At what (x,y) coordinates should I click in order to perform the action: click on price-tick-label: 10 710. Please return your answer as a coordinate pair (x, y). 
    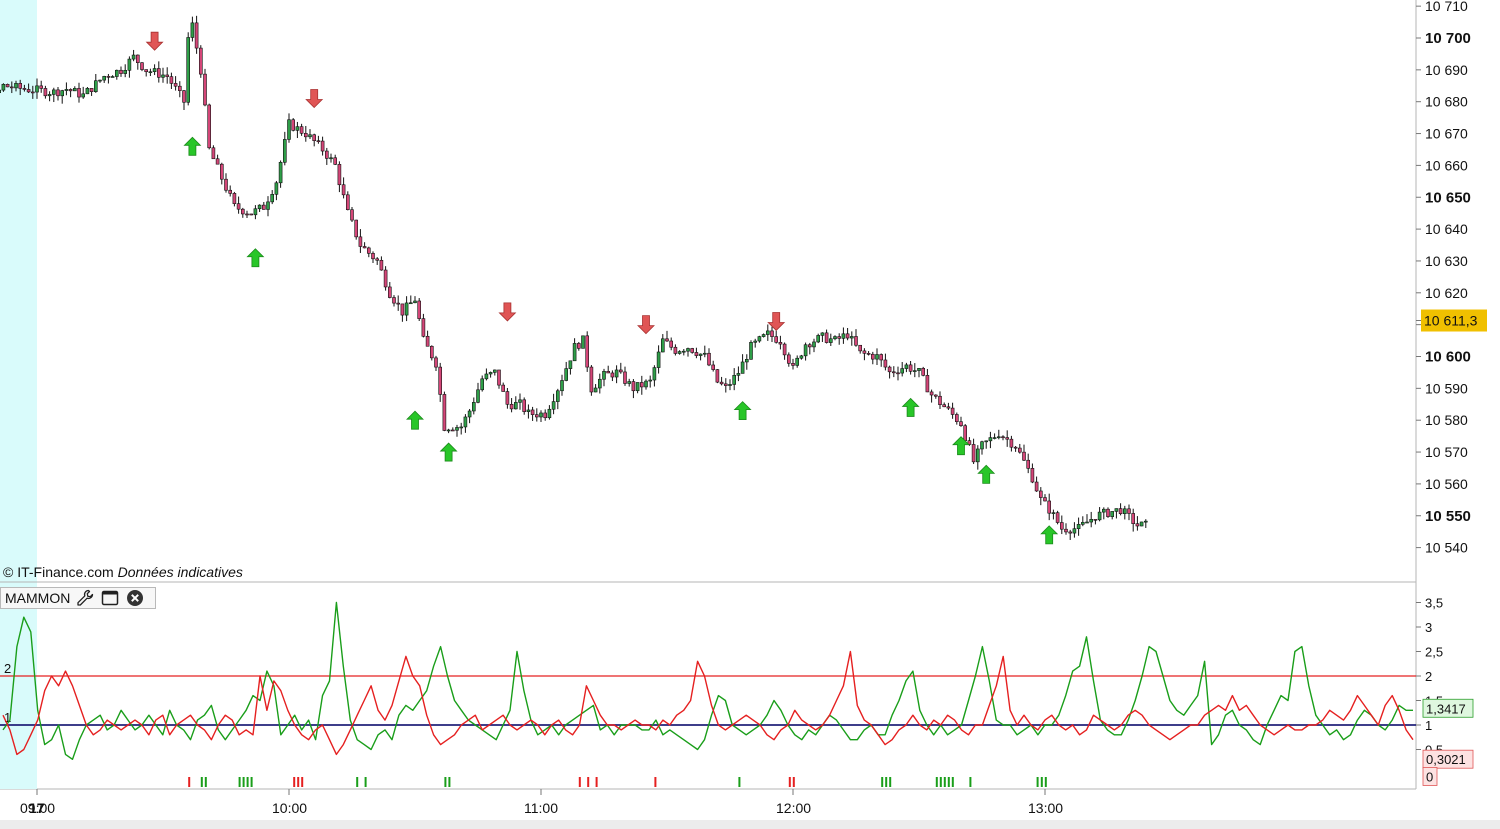
    Looking at the image, I should click on (1446, 7).